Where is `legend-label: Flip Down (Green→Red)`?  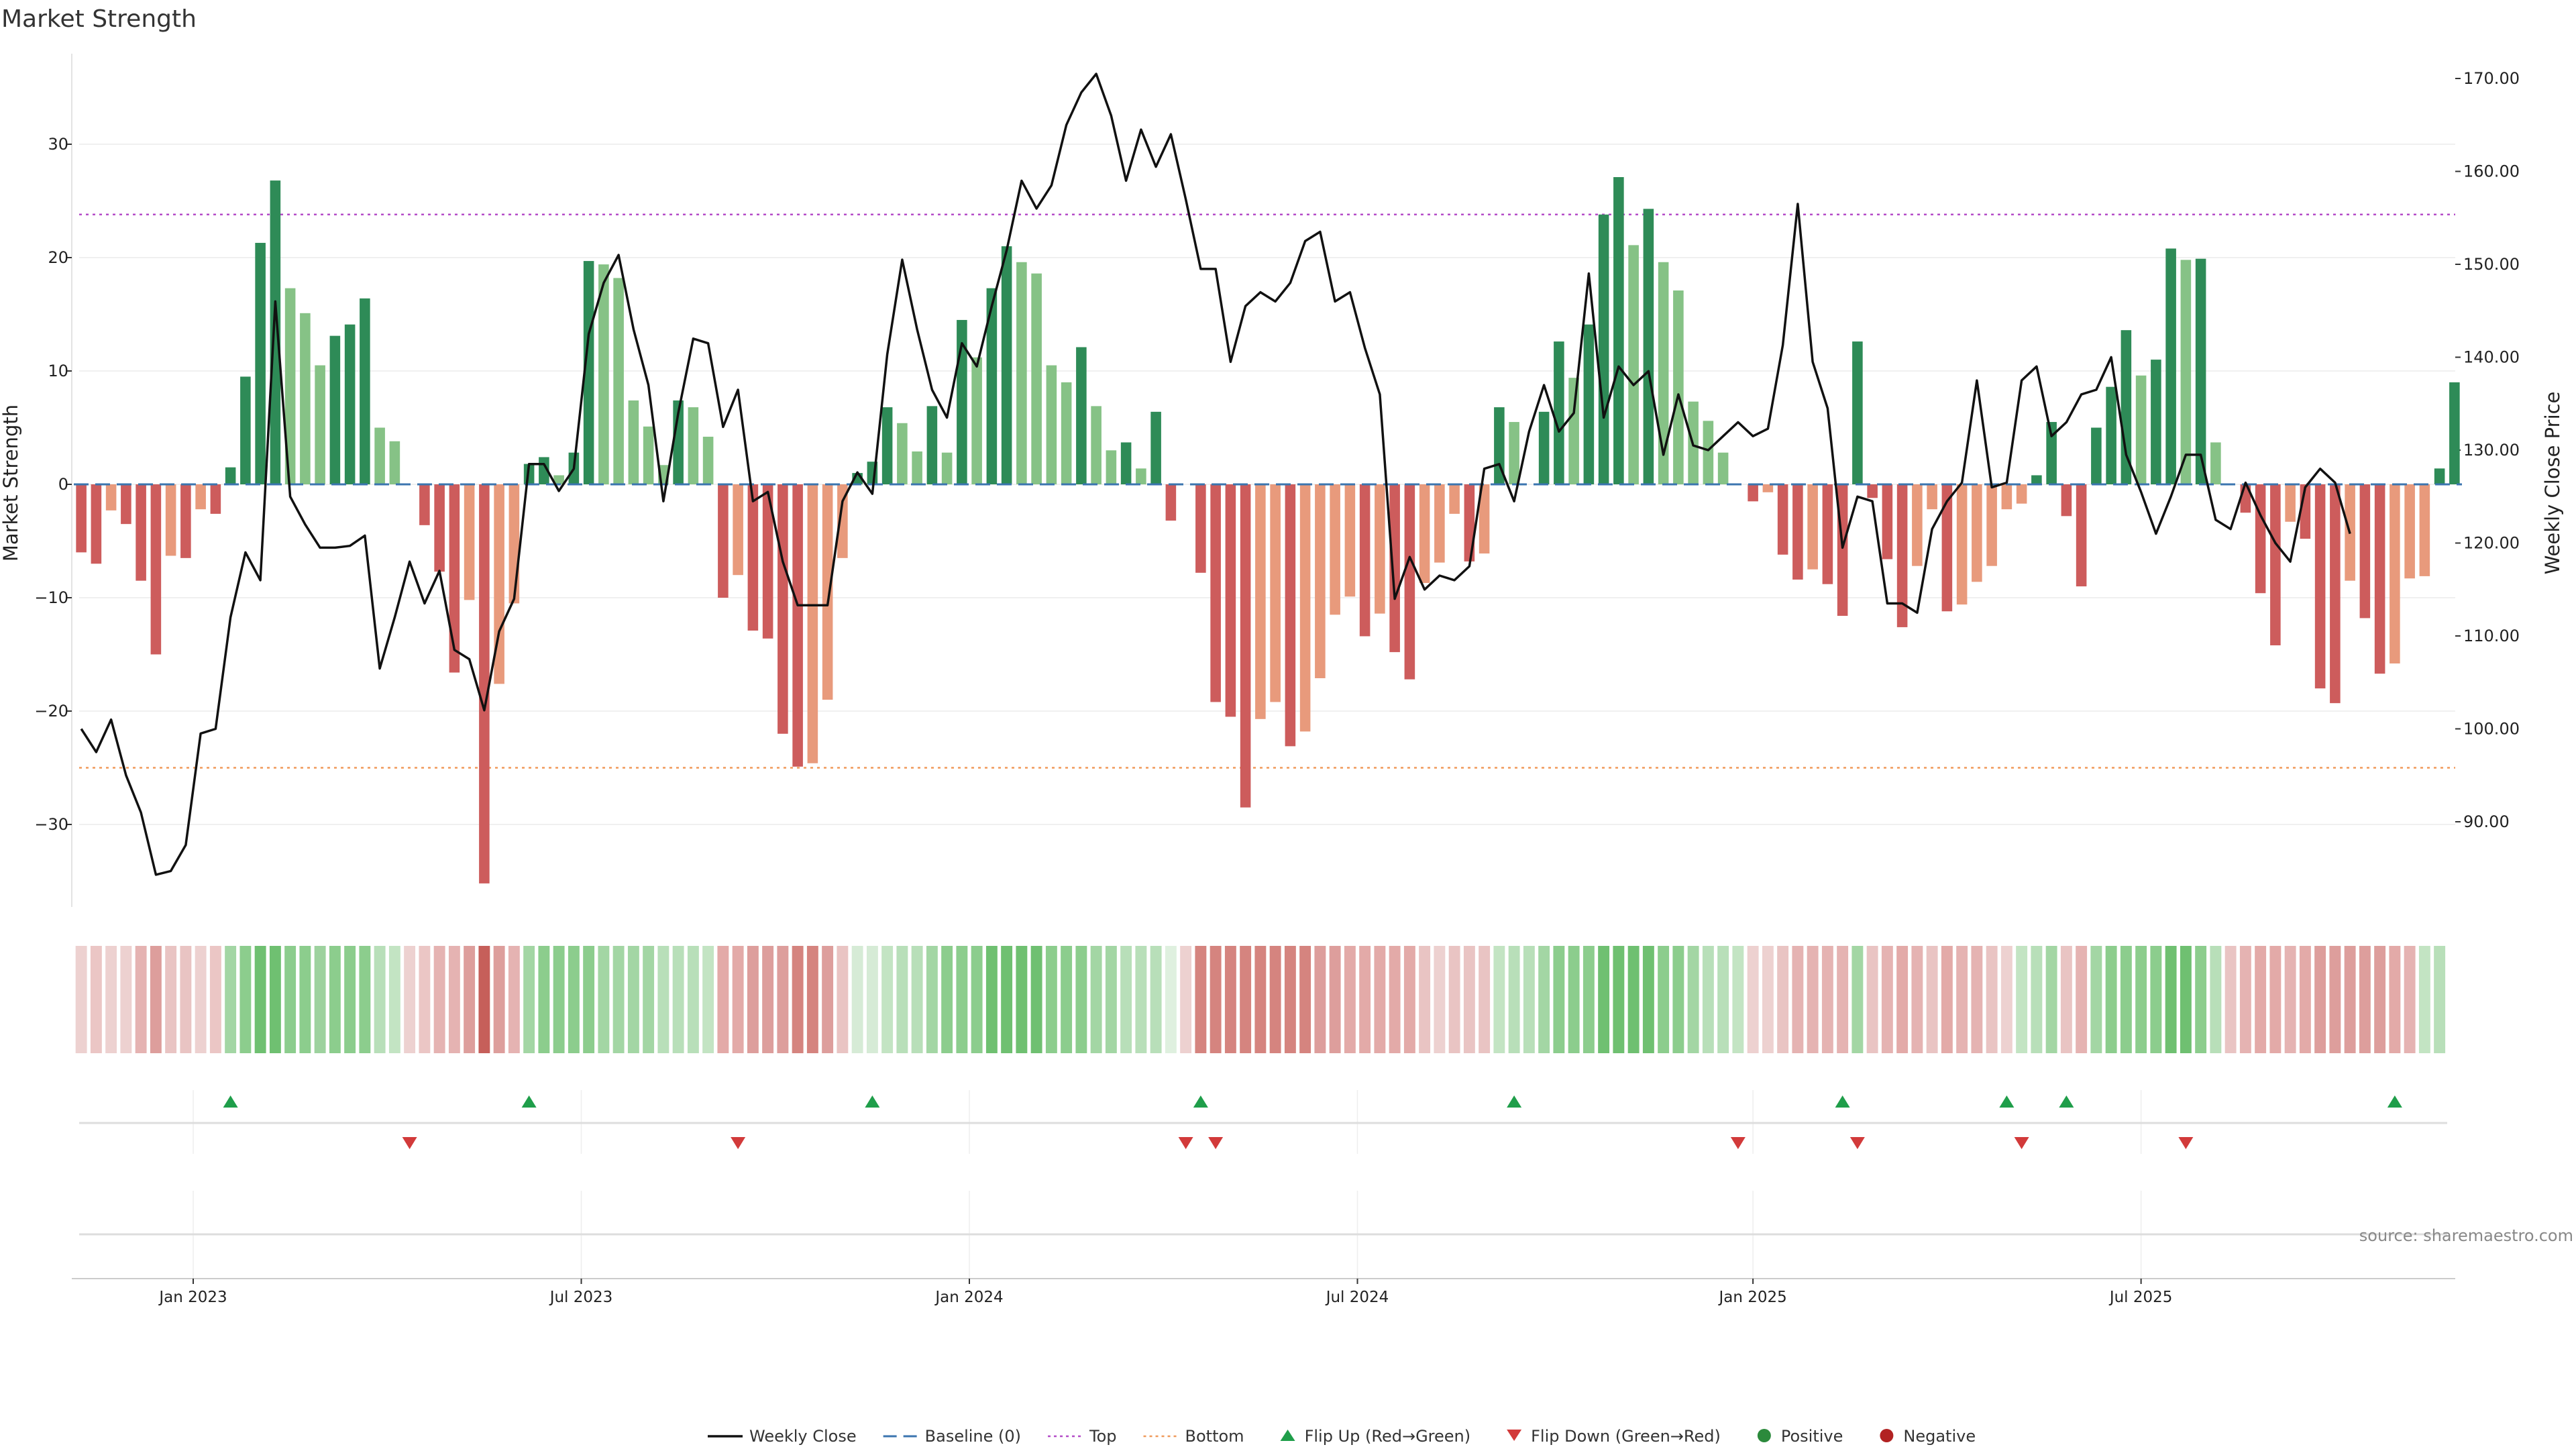 legend-label: Flip Down (Green→Red) is located at coordinates (1626, 1436).